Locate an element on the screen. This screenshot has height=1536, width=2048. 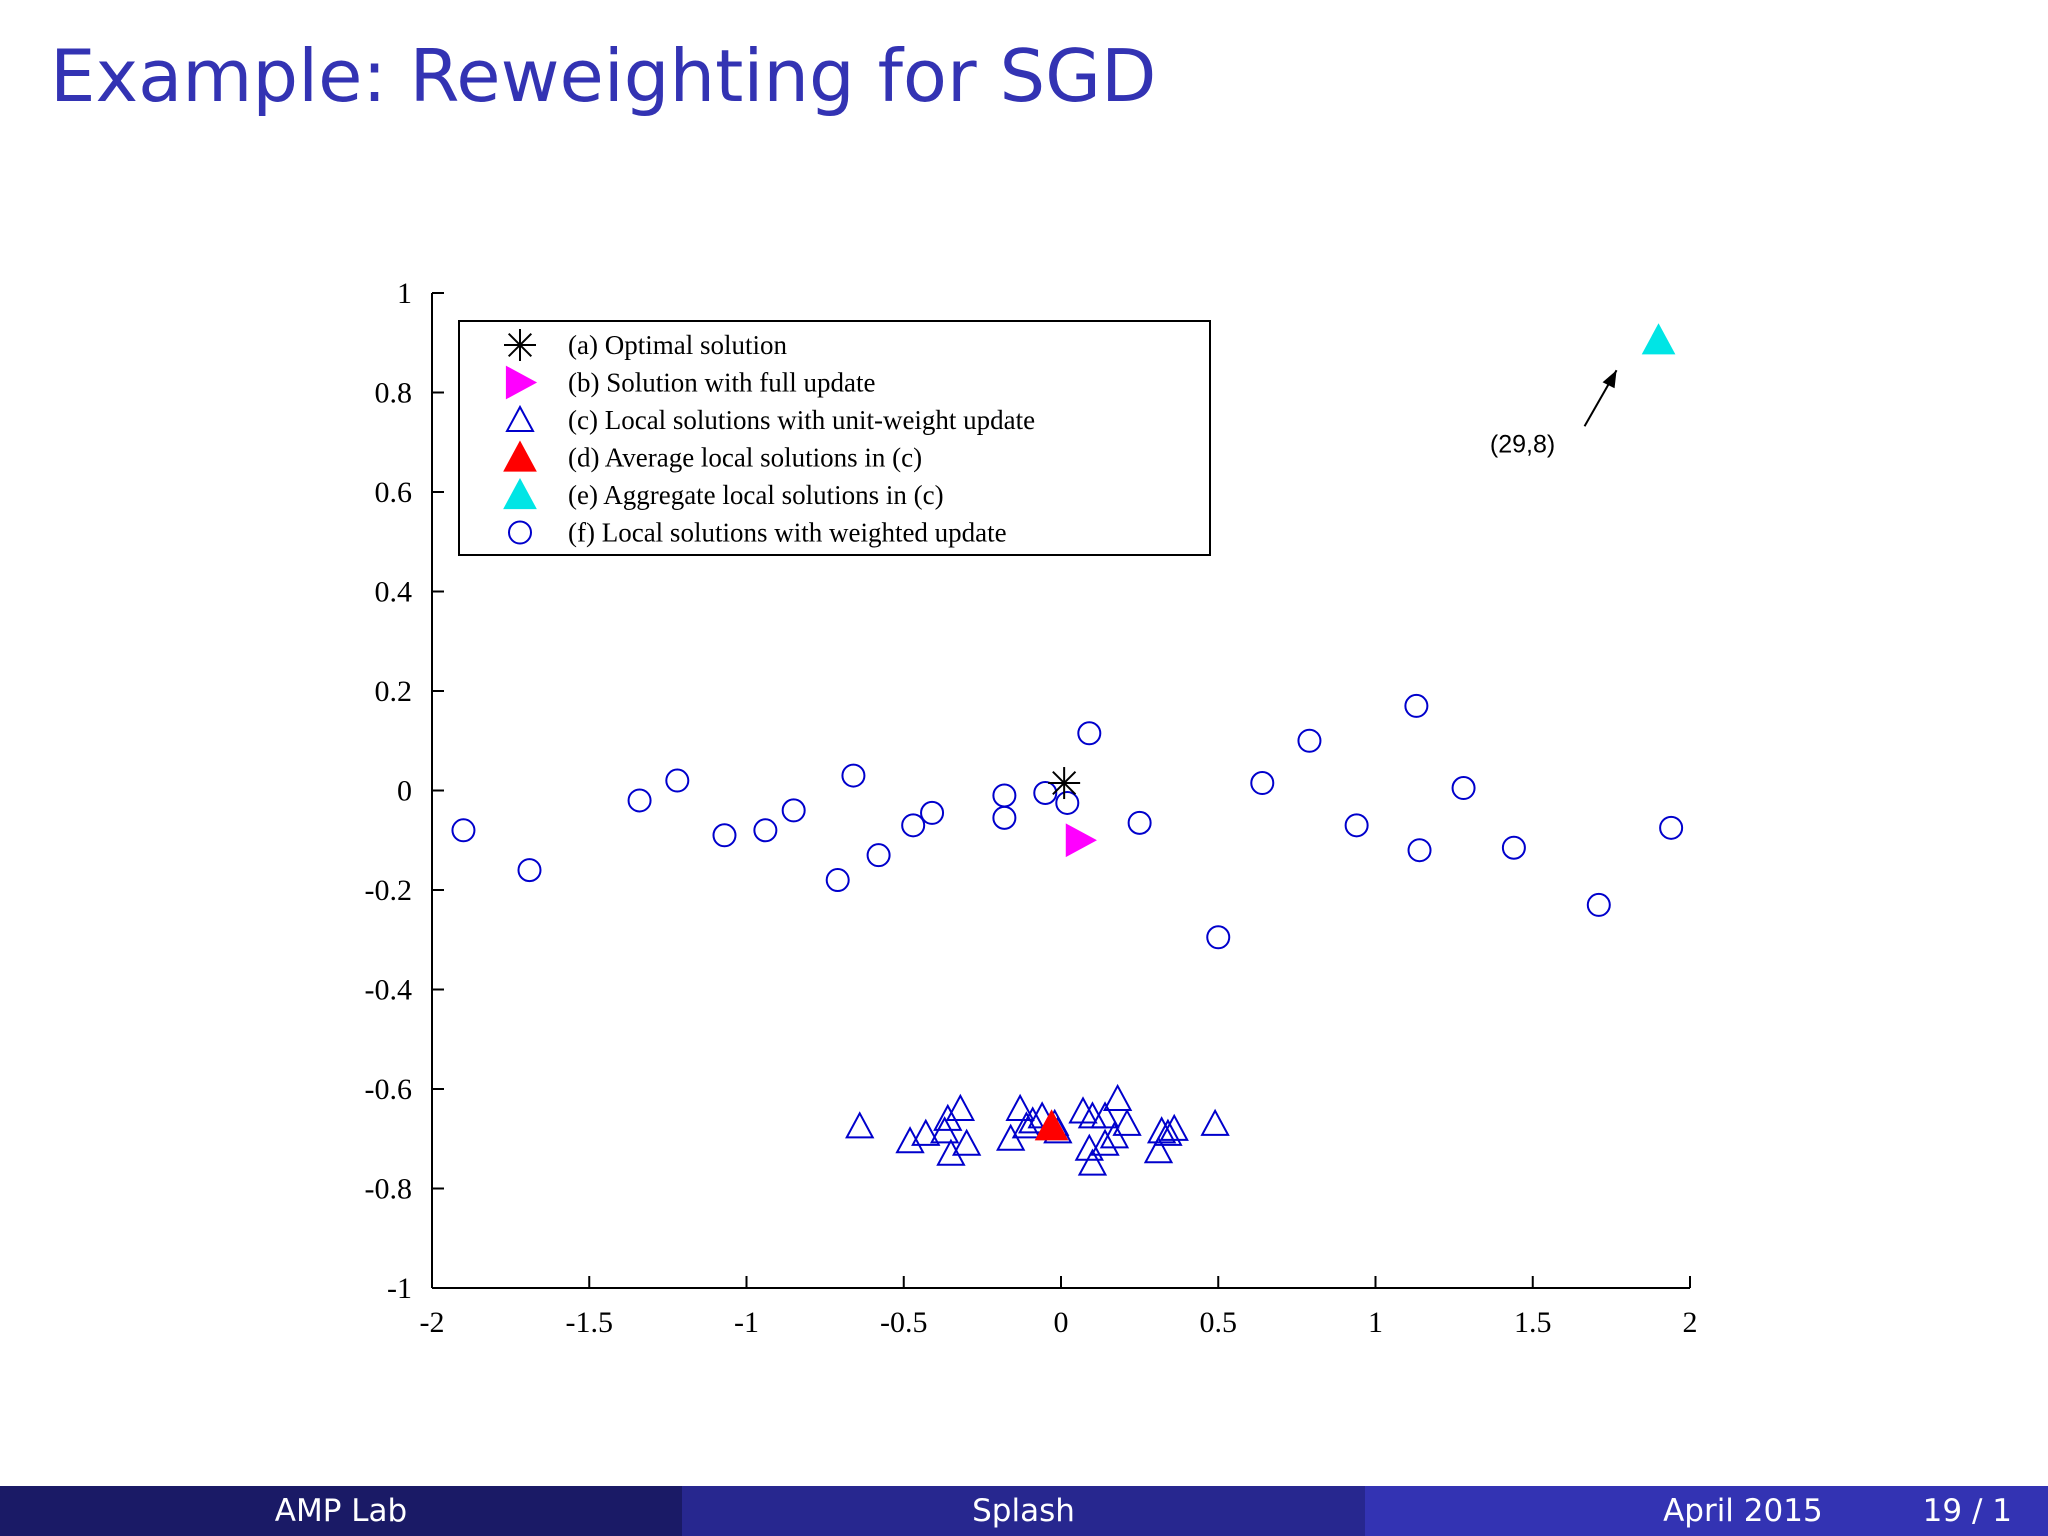
footer: AMP Lab Splash April 2015 19 / 1 is located at coordinates (1024, 1511).